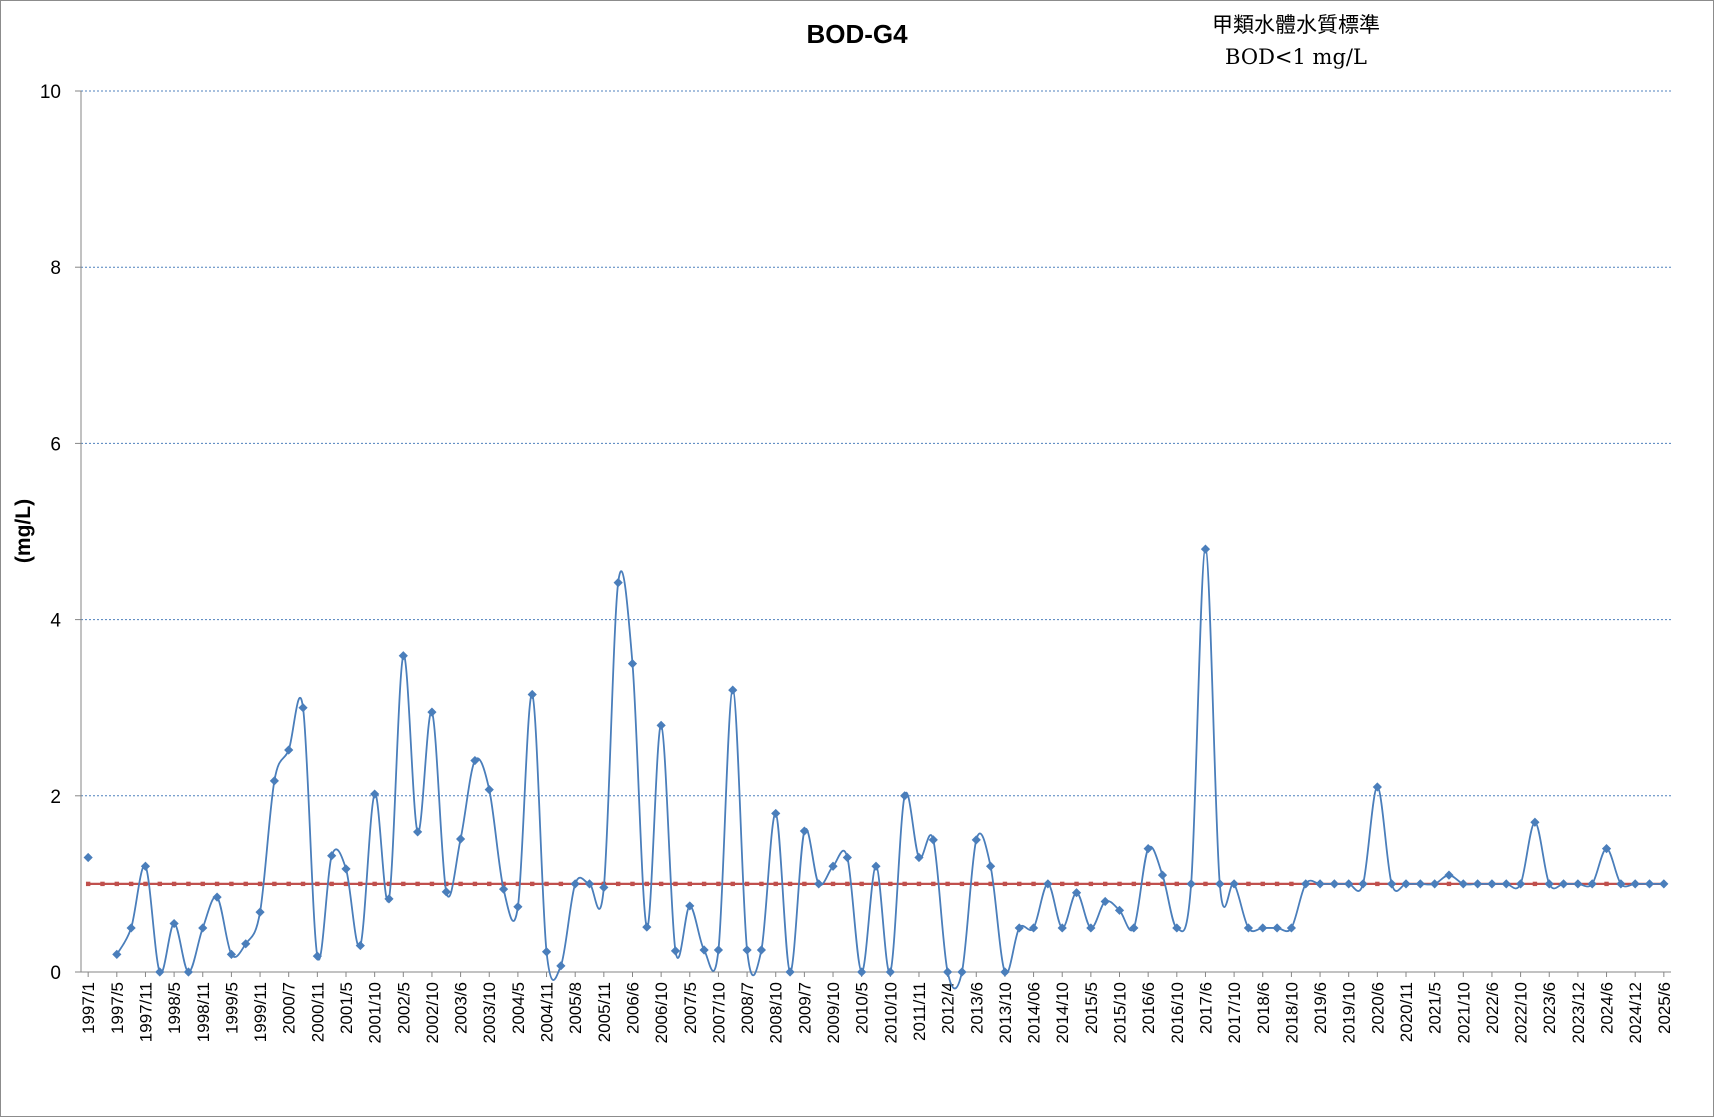  Describe the element at coordinates (51, 533) in the screenshot. I see `y-tick-labels: 0 2 4 6 8 10` at that location.